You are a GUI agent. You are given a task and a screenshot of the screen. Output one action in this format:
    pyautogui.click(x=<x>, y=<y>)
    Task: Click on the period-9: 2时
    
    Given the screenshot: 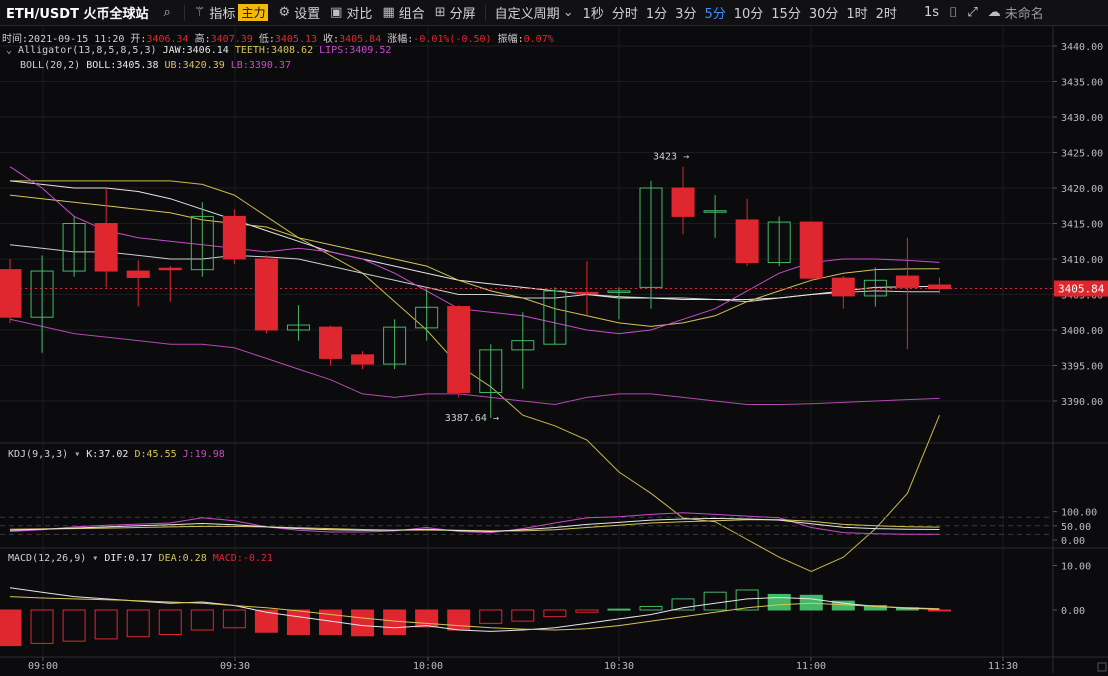 What is the action you would take?
    pyautogui.click(x=886, y=14)
    